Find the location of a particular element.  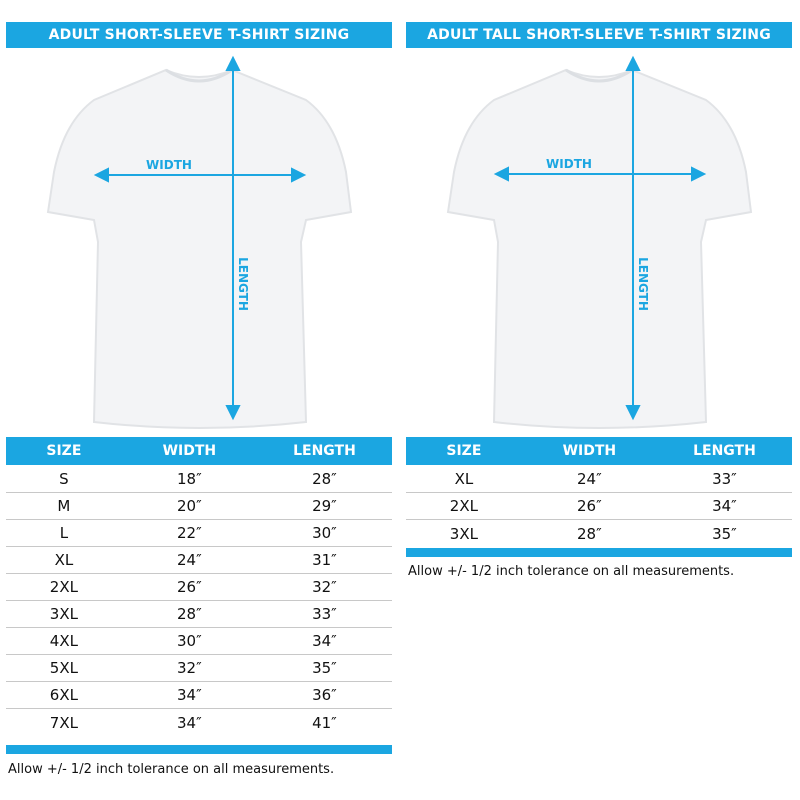

table-row: XL 24″ 31″ is located at coordinates (199, 560).